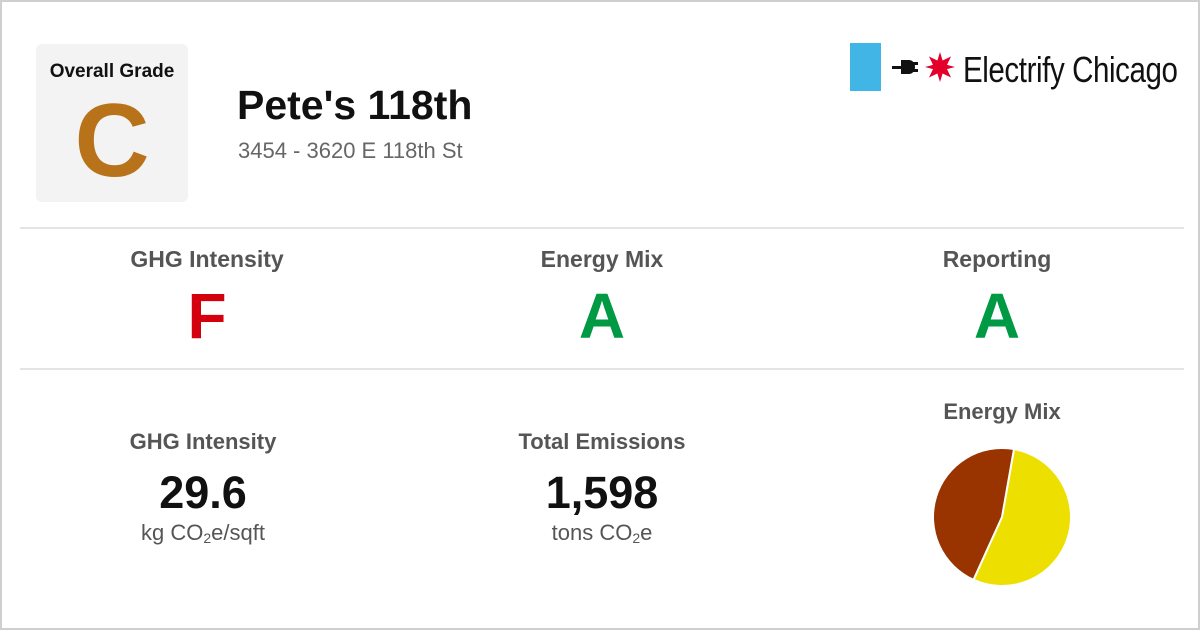 This screenshot has height=630, width=1200. Describe the element at coordinates (974, 514) in the screenshot. I see `pie-slice-natural-gas` at that location.